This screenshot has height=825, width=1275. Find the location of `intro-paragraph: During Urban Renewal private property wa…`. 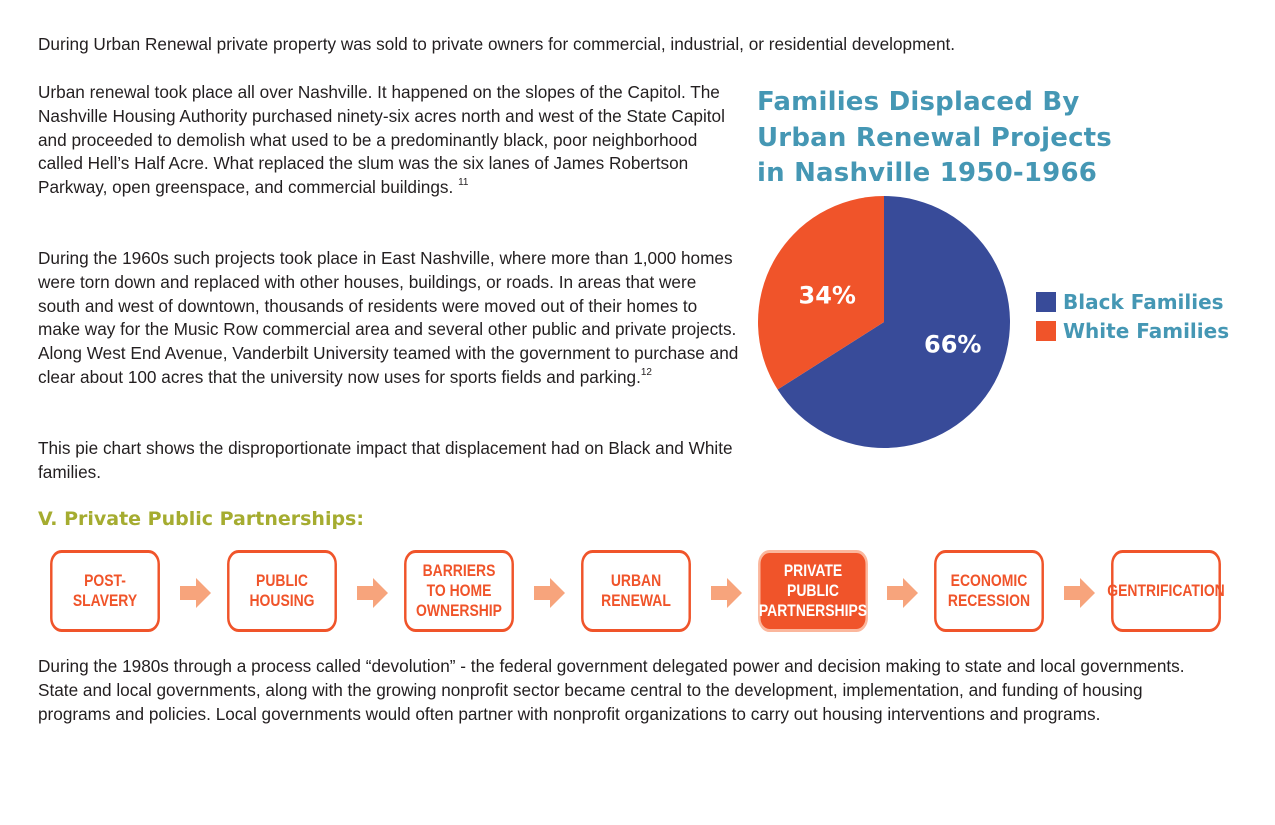

intro-paragraph: During Urban Renewal private property wa… is located at coordinates (497, 44).